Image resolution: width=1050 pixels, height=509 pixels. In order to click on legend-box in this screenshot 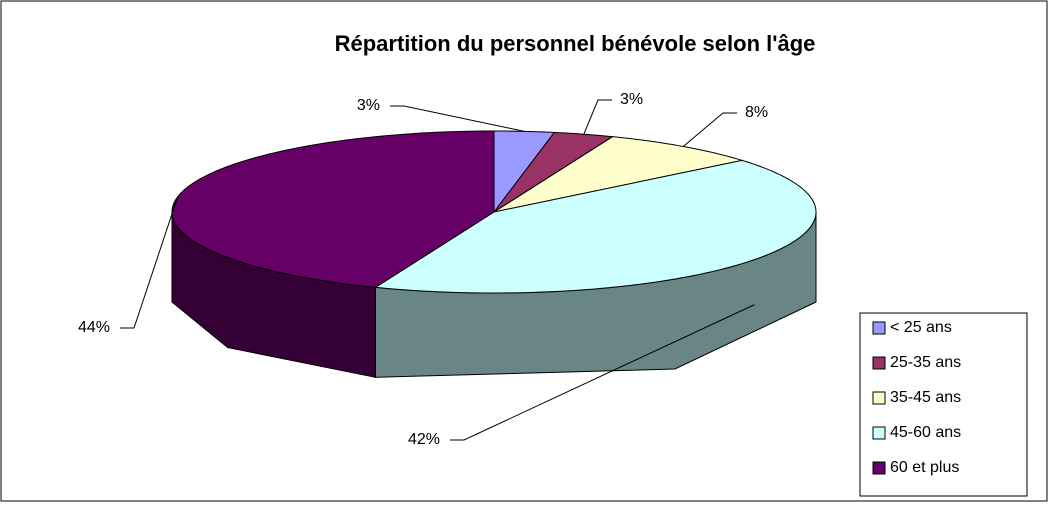, I will do `click(943, 404)`.